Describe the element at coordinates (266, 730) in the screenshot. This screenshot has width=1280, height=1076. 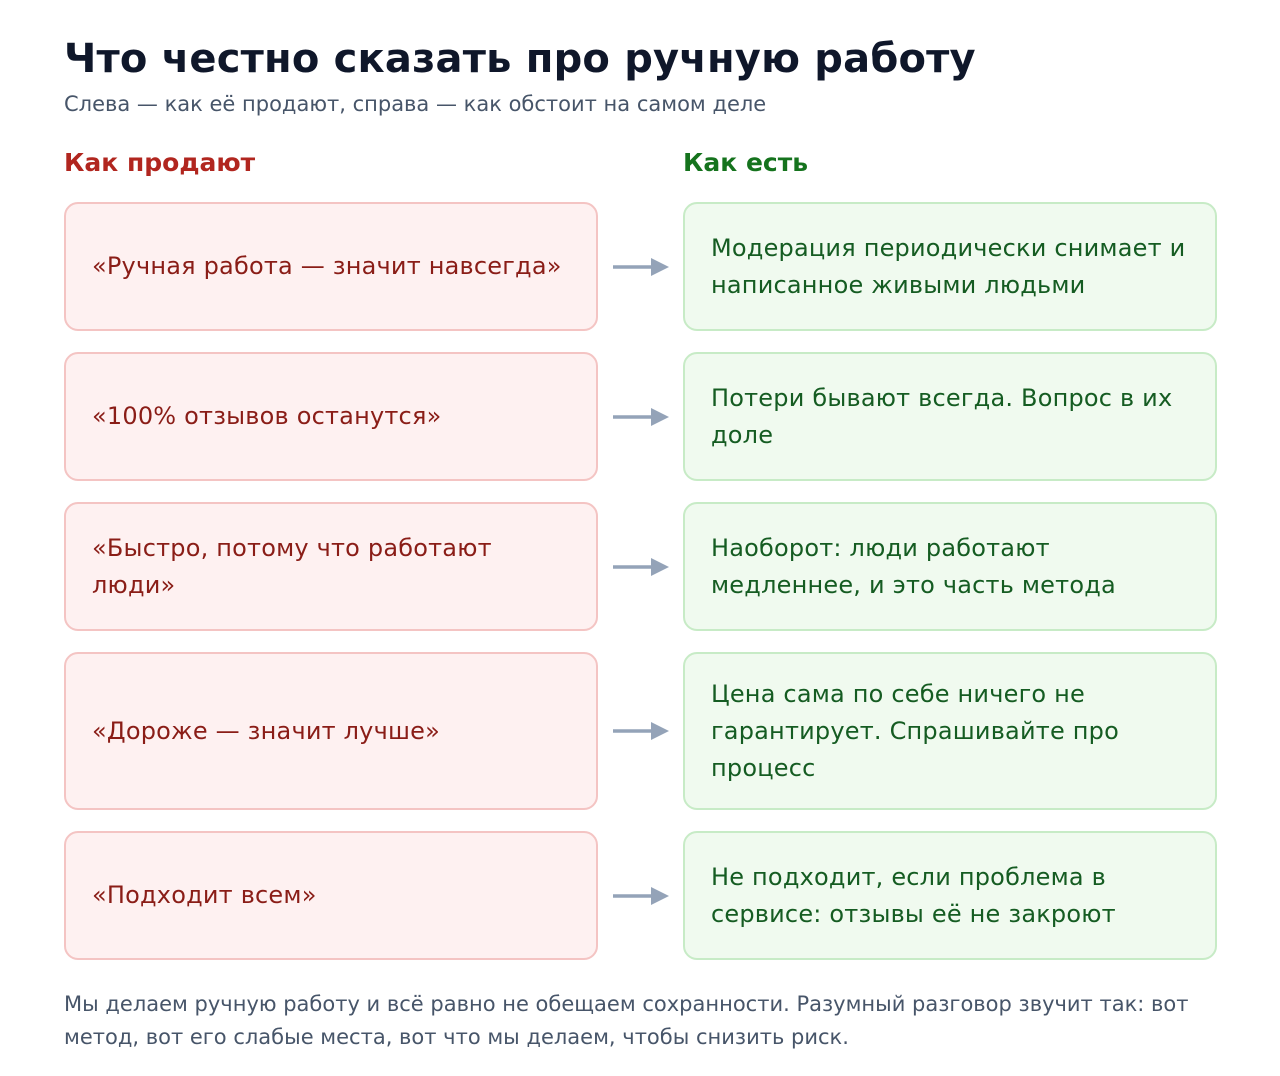
I see `myth-text: «Дороже — значит лучше»` at that location.